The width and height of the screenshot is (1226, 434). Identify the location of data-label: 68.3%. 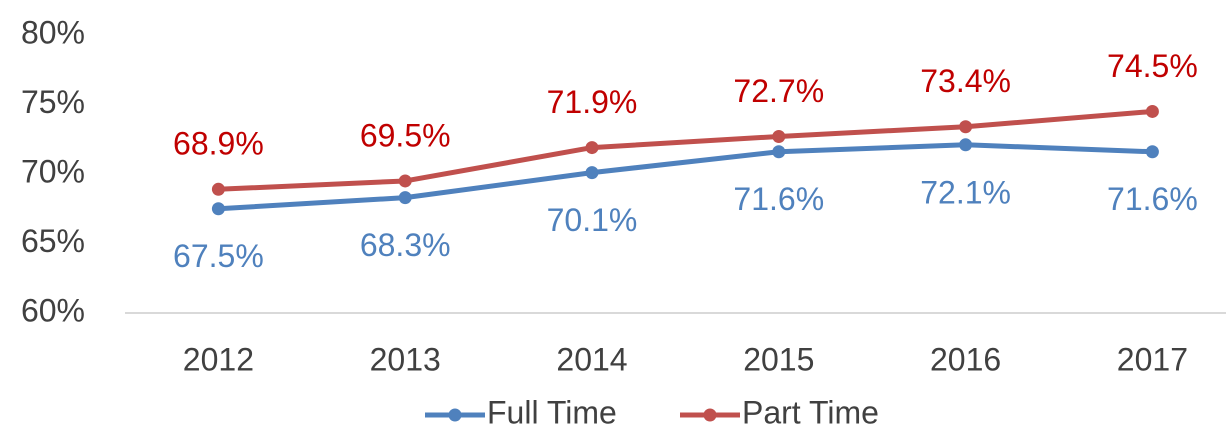
(405, 245).